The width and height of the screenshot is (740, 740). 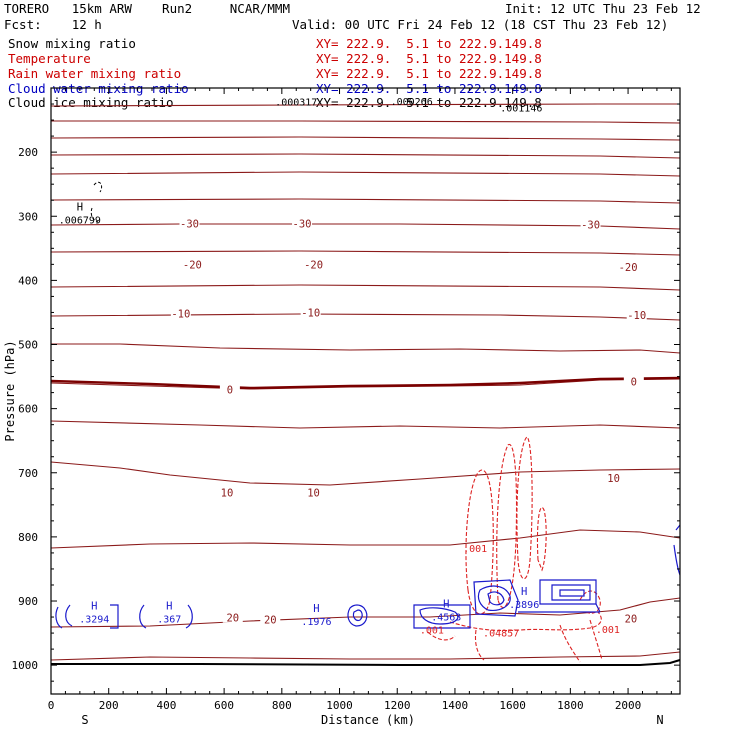 I want to click on maximum-value-label: .3896, so click(x=524, y=605).